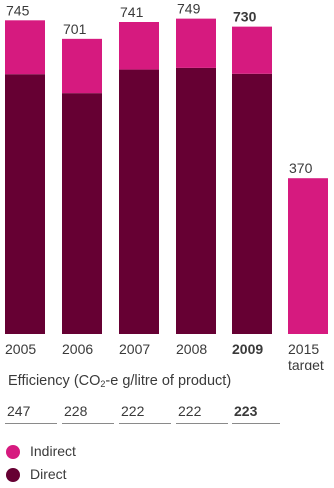 This screenshot has height=488, width=334. Describe the element at coordinates (25, 204) in the screenshot. I see `bar-direct-2005` at that location.